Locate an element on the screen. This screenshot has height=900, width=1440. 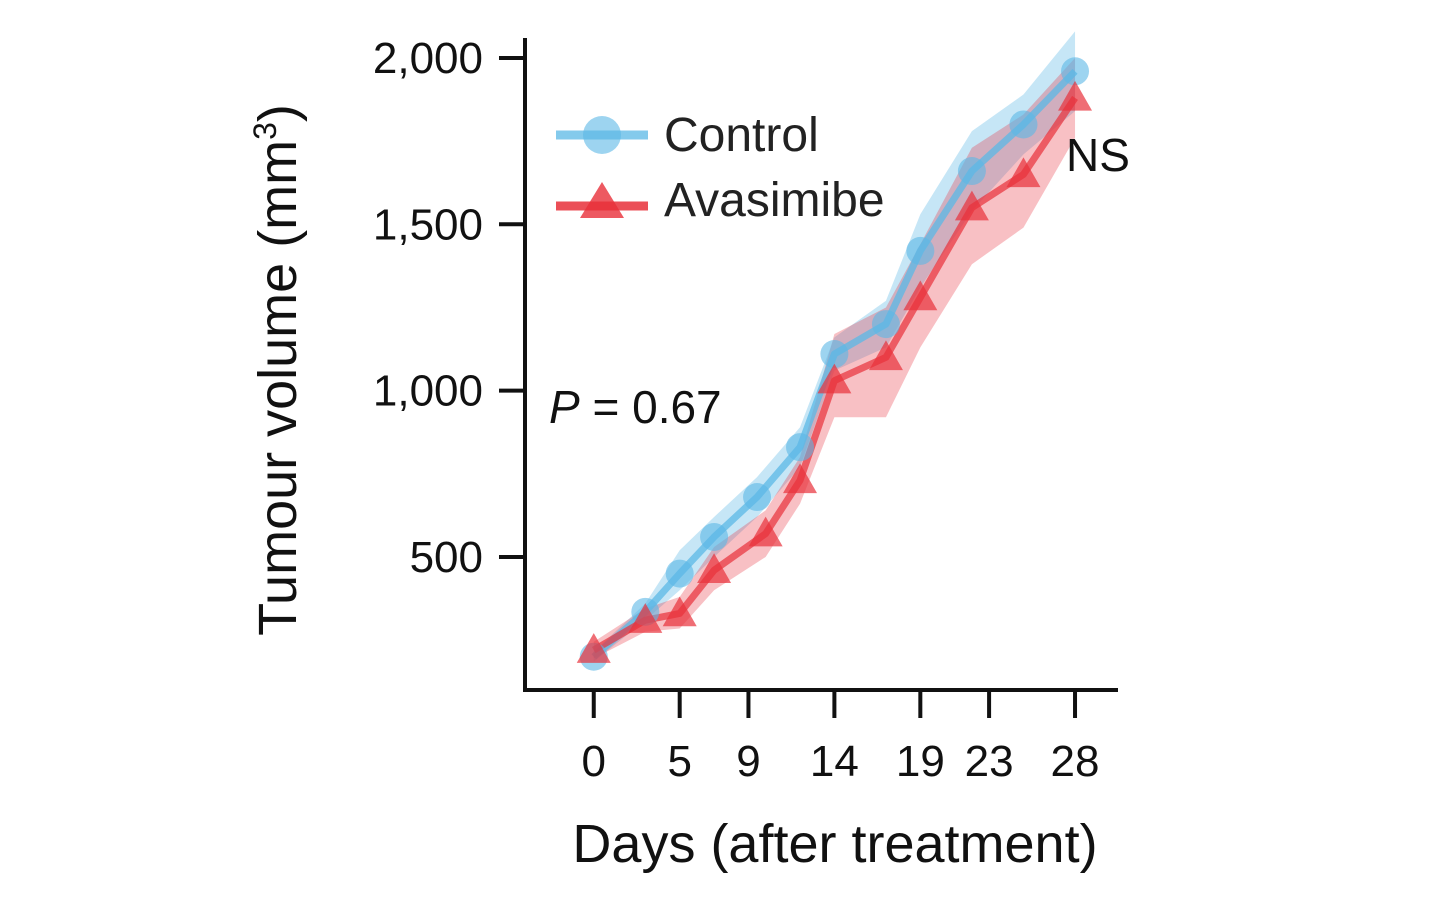
legend-marker-avasimibe is located at coordinates (602, 200).